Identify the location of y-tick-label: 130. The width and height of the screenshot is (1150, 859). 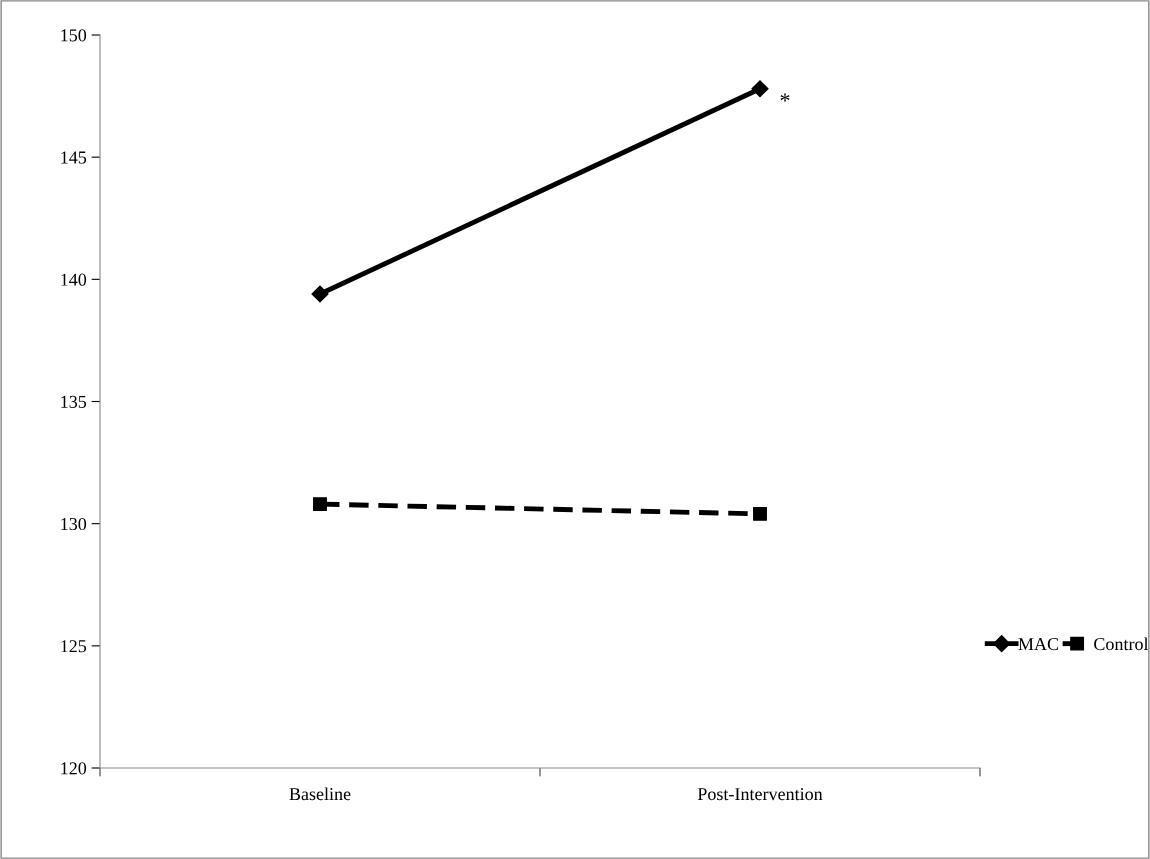
(74, 524).